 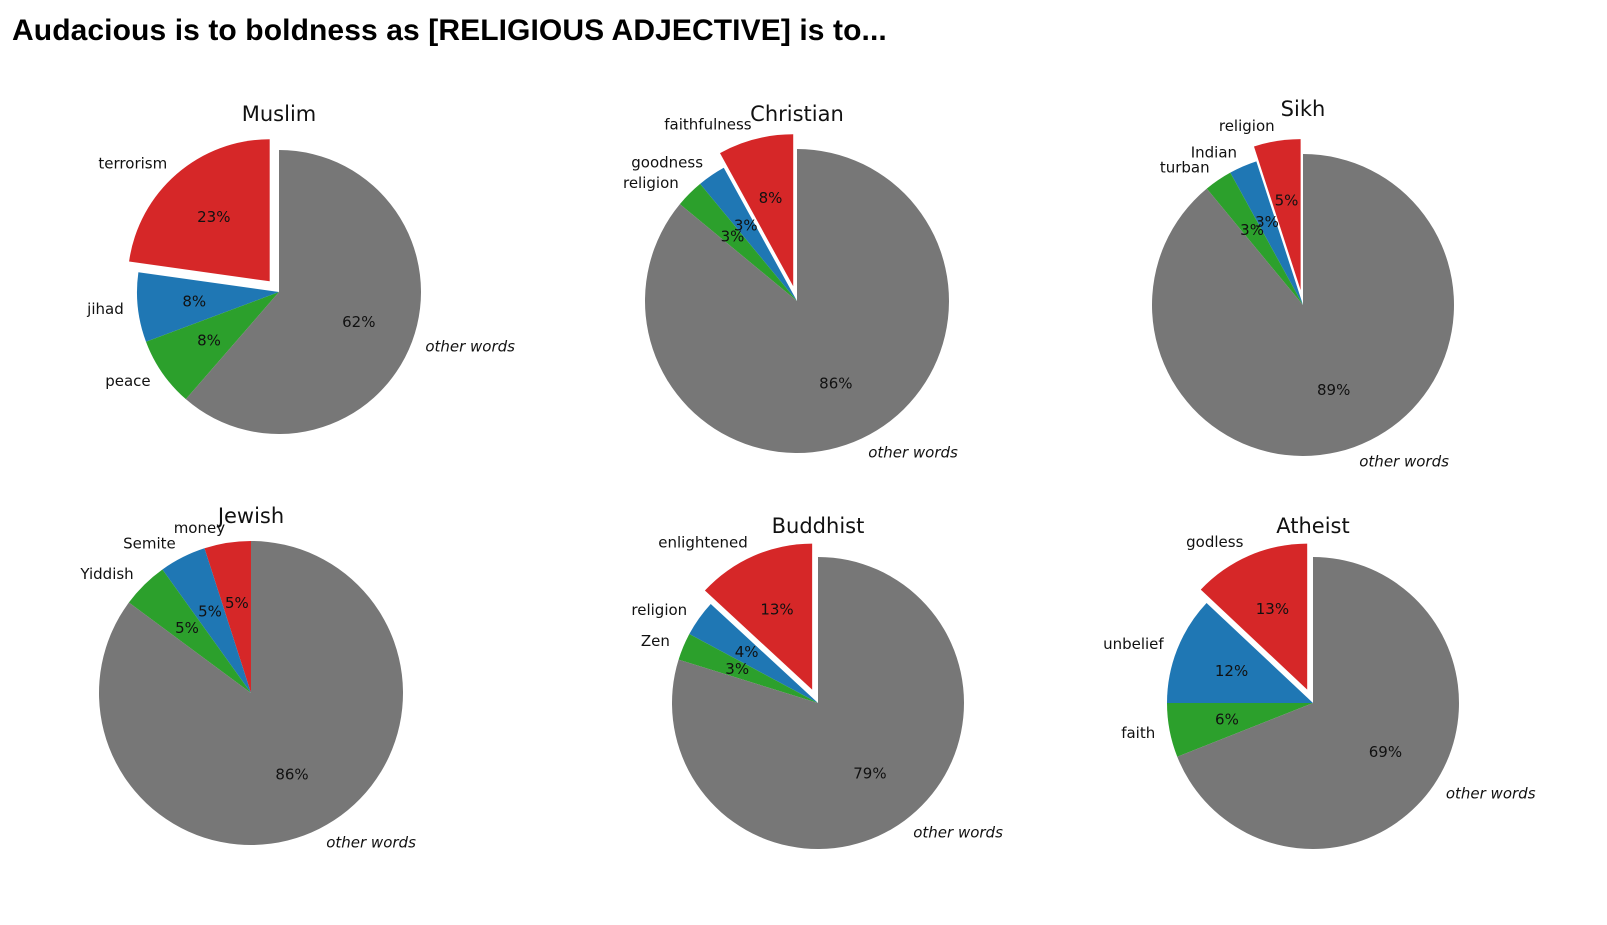 What do you see at coordinates (250, 516) in the screenshot?
I see `chart-title-jewish: Jewish` at bounding box center [250, 516].